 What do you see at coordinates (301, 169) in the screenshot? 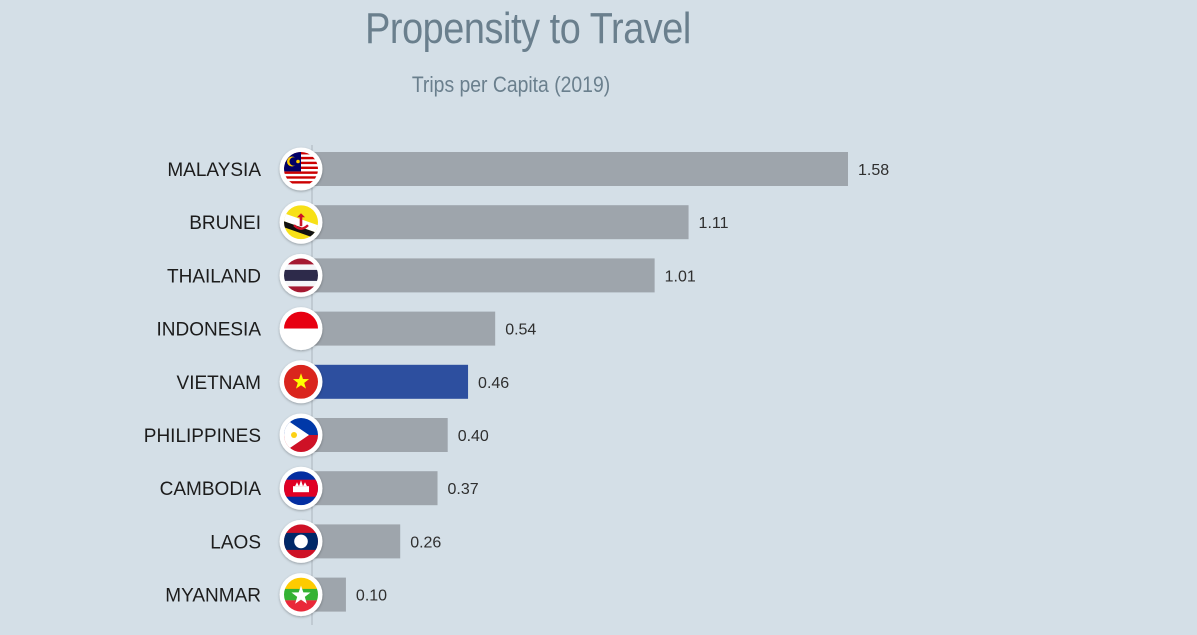
I see `malaysia-flag-icon` at bounding box center [301, 169].